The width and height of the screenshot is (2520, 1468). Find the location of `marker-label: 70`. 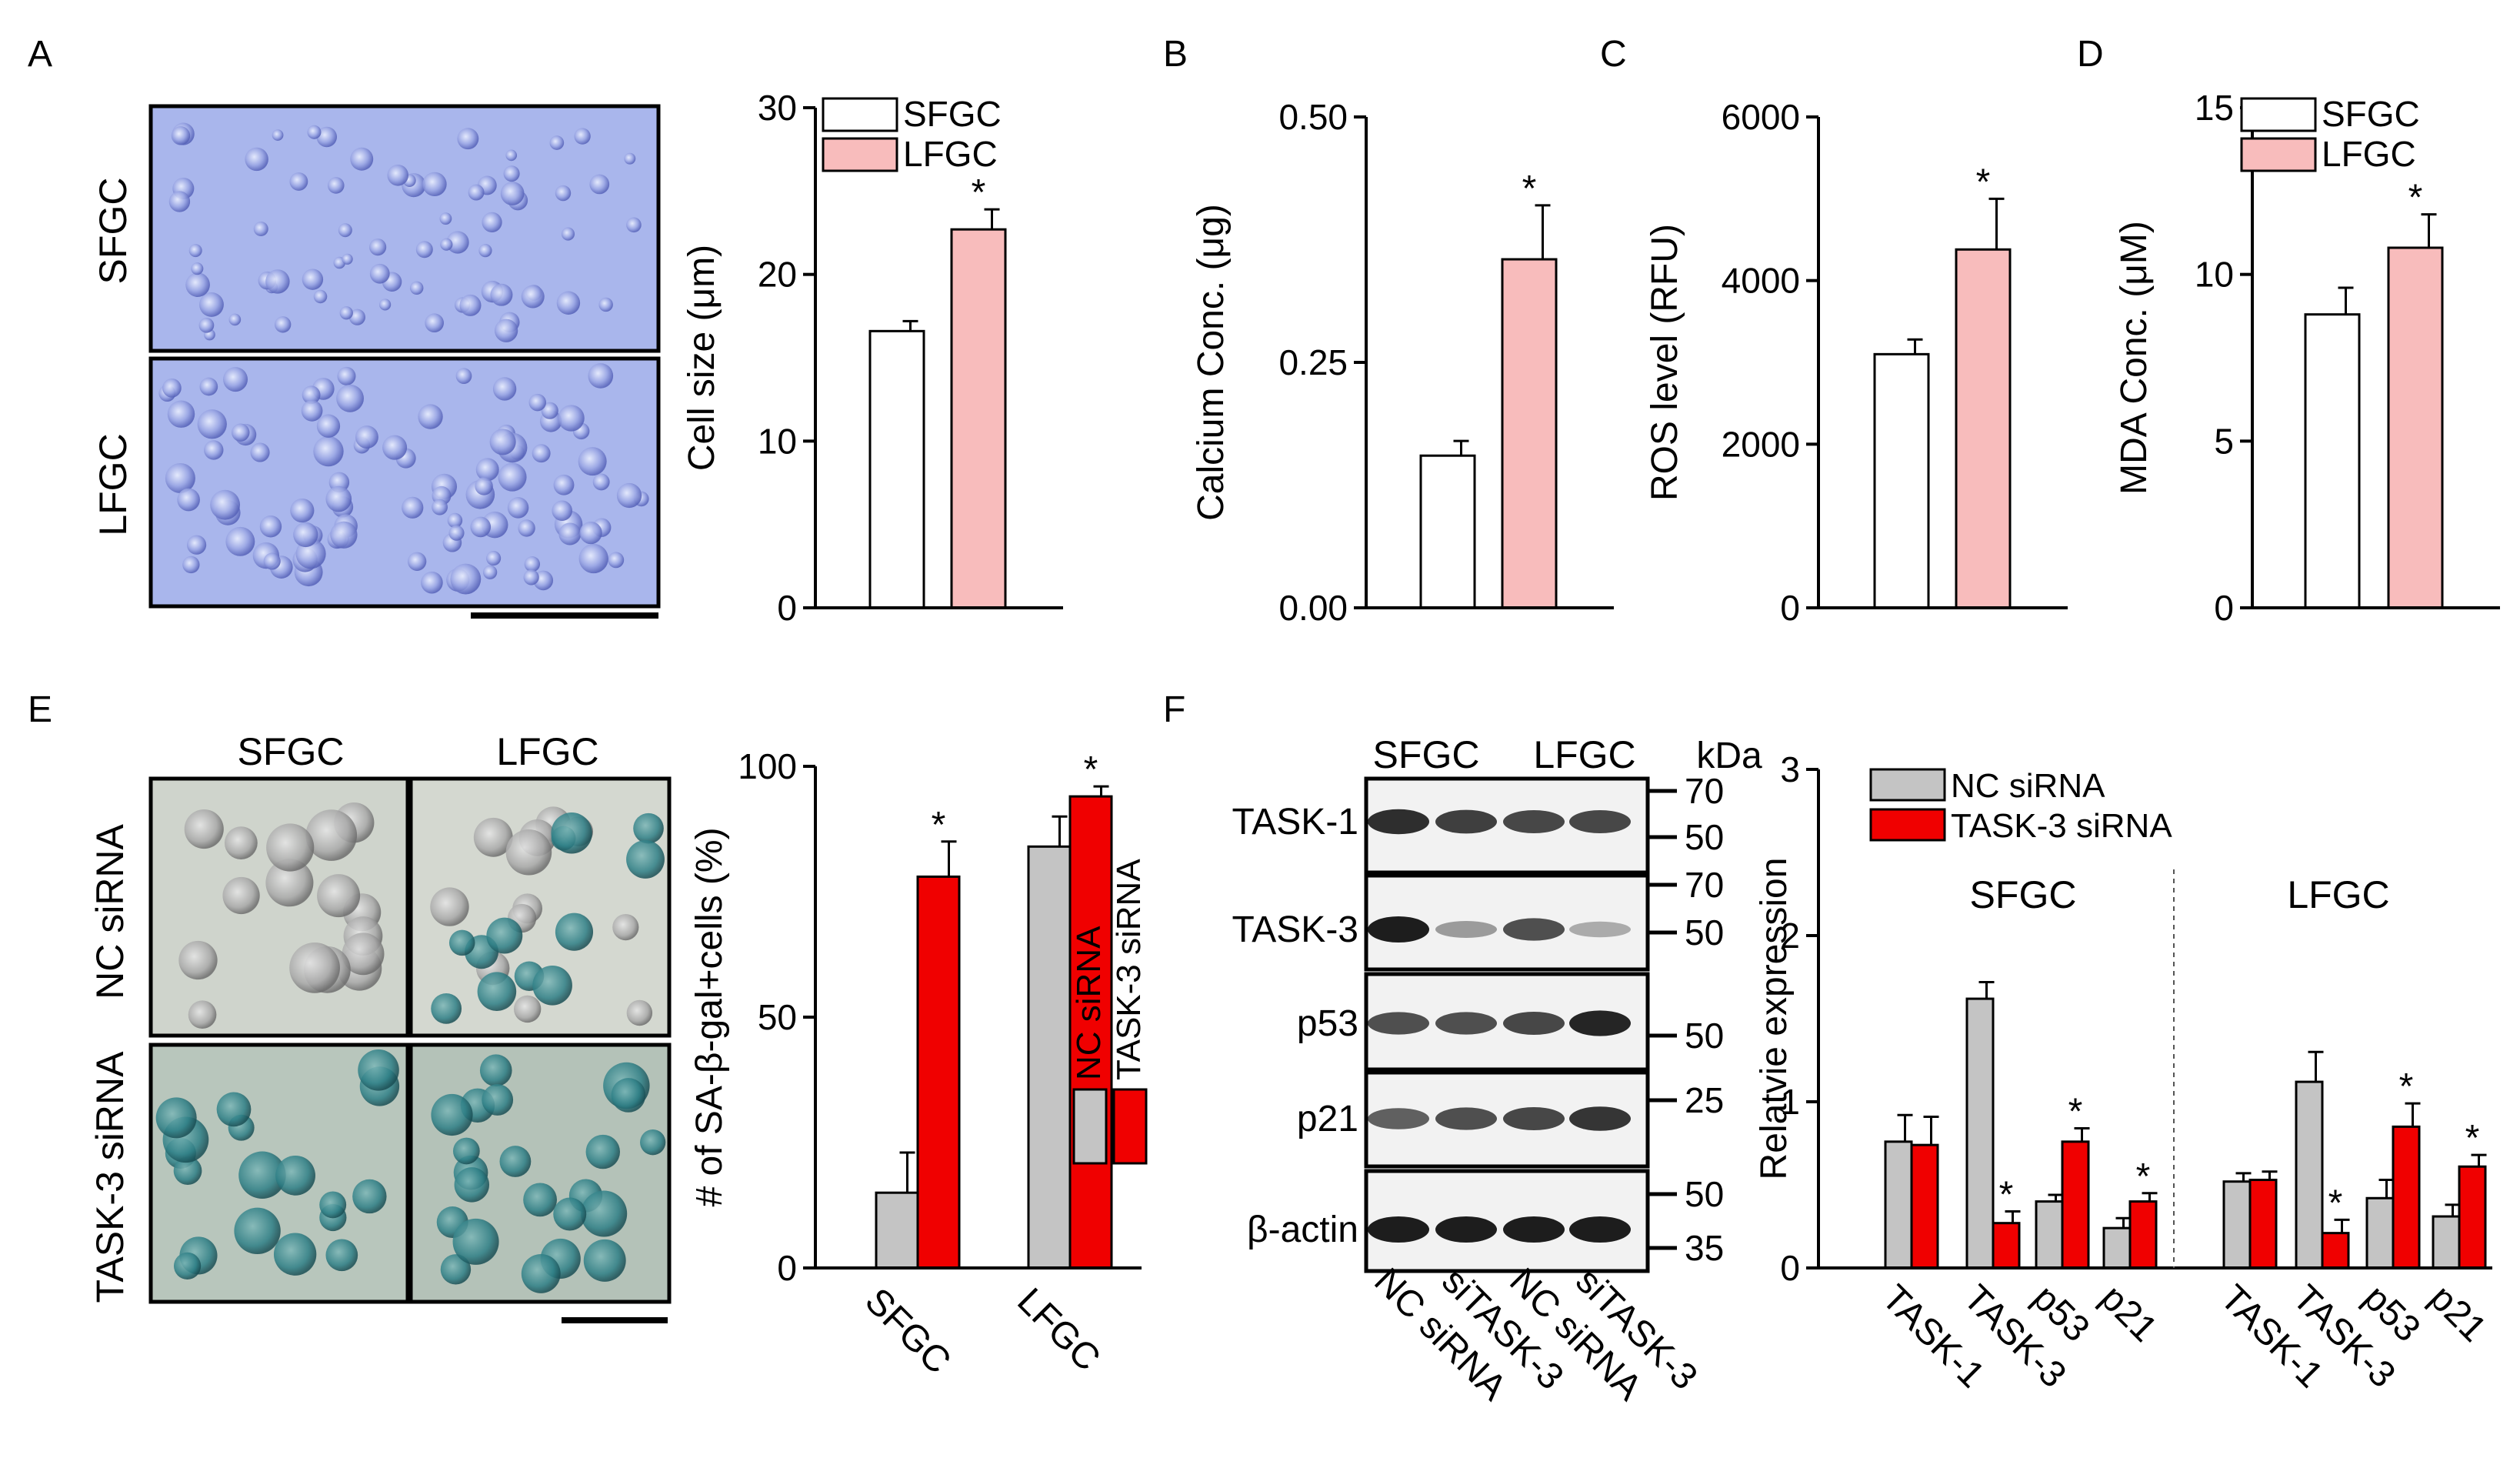

marker-label: 70 is located at coordinates (1704, 885).